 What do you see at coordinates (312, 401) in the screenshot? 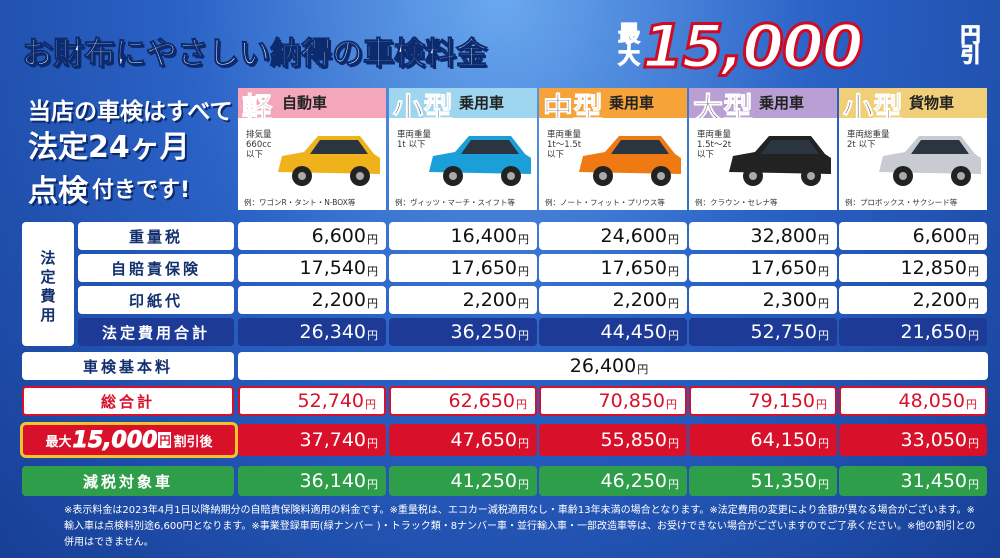
I see `price: 52,740 円` at bounding box center [312, 401].